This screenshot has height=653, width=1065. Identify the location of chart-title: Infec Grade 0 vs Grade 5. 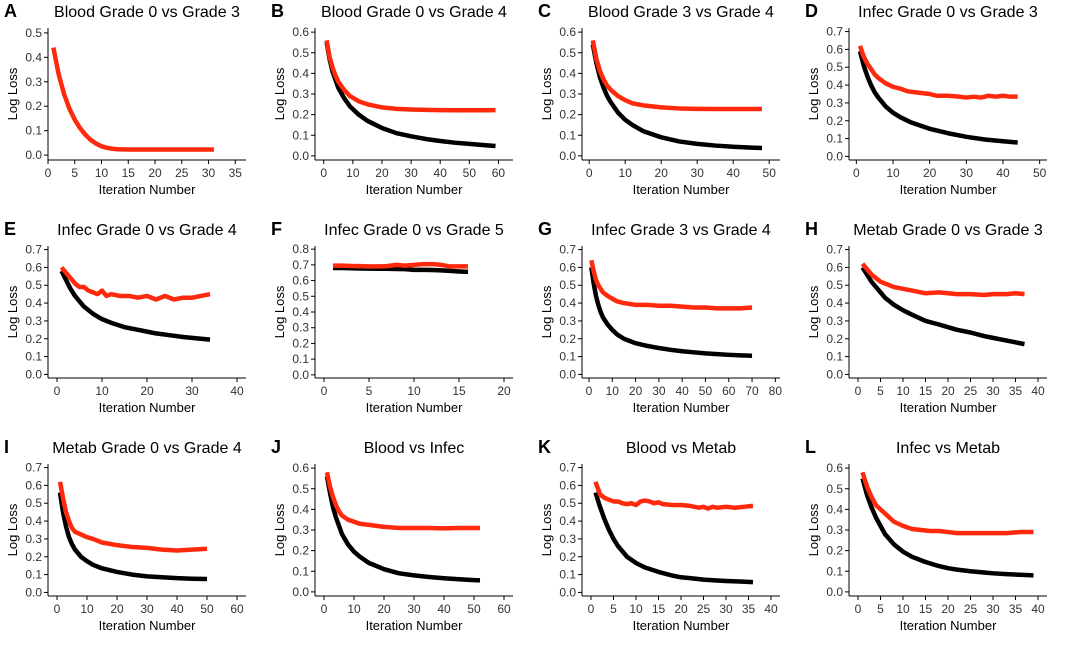
(414, 230).